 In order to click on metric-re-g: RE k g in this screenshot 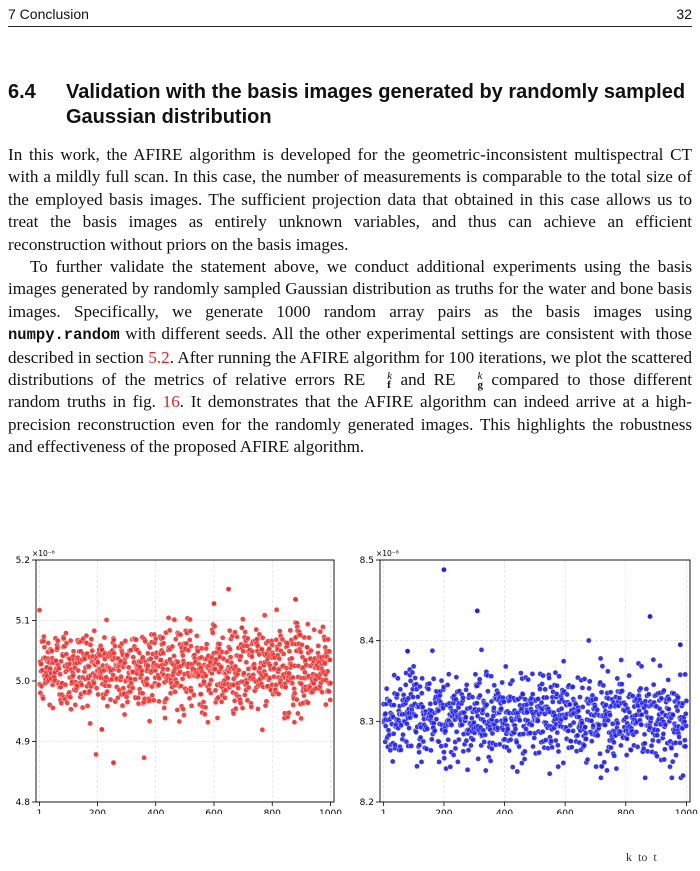, I will do `click(458, 381)`.